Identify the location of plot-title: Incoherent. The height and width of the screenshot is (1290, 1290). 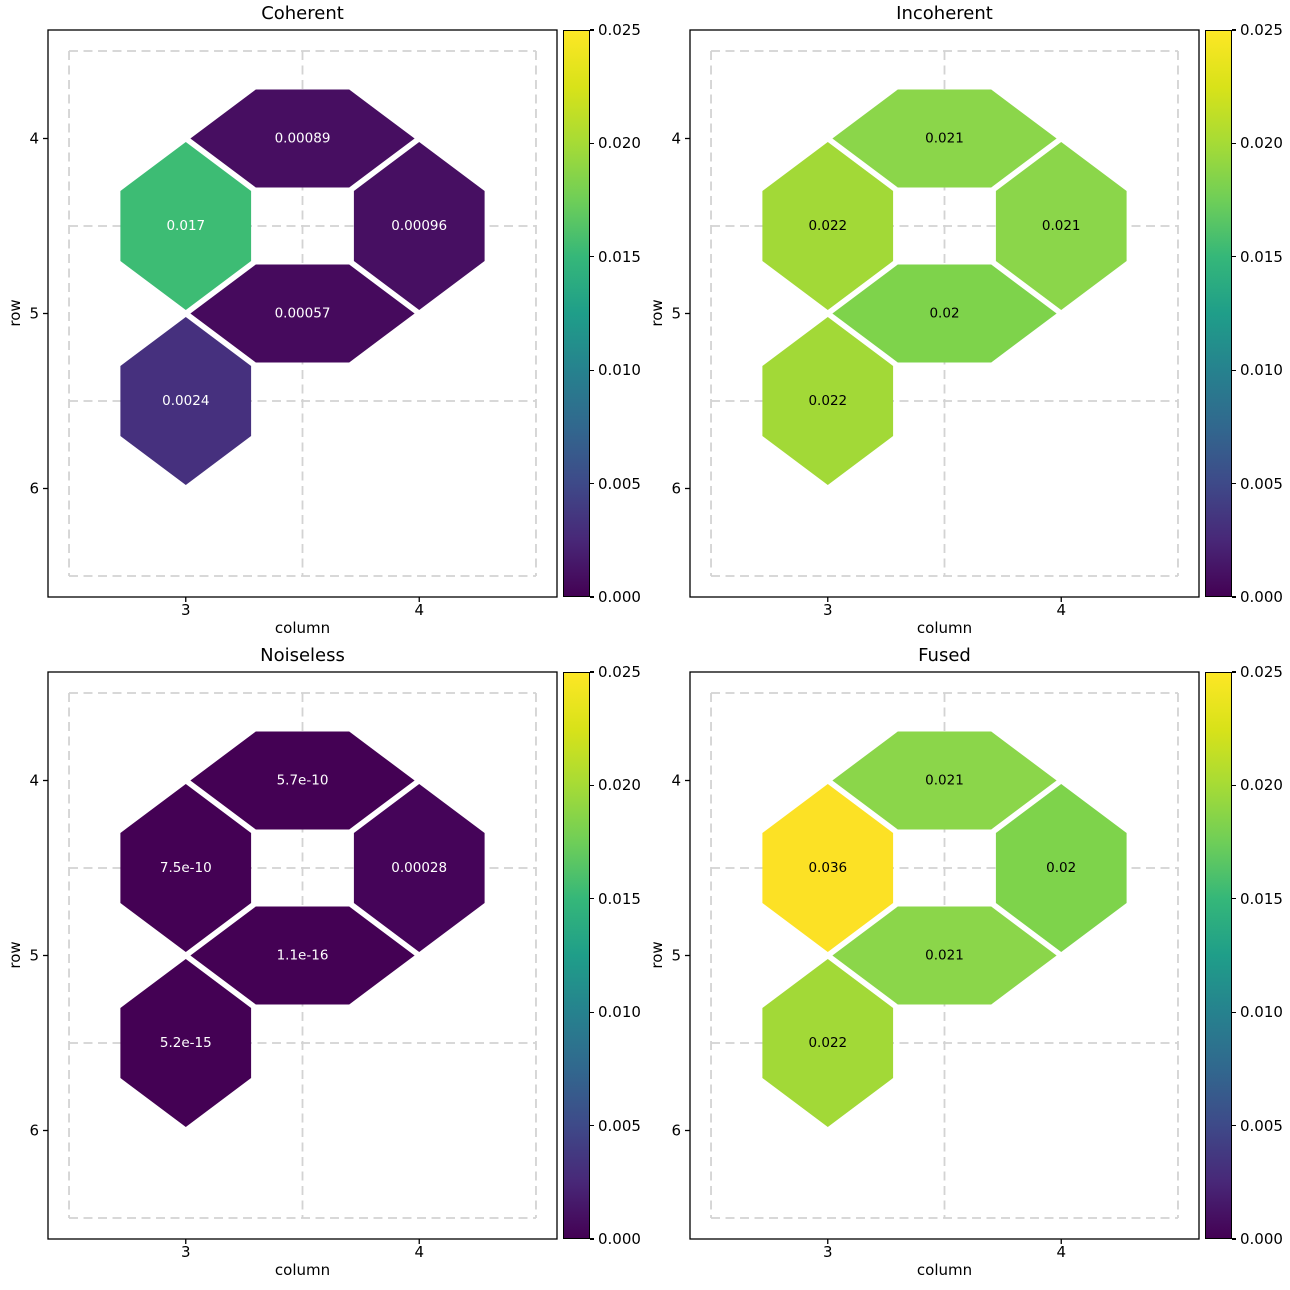
(944, 13).